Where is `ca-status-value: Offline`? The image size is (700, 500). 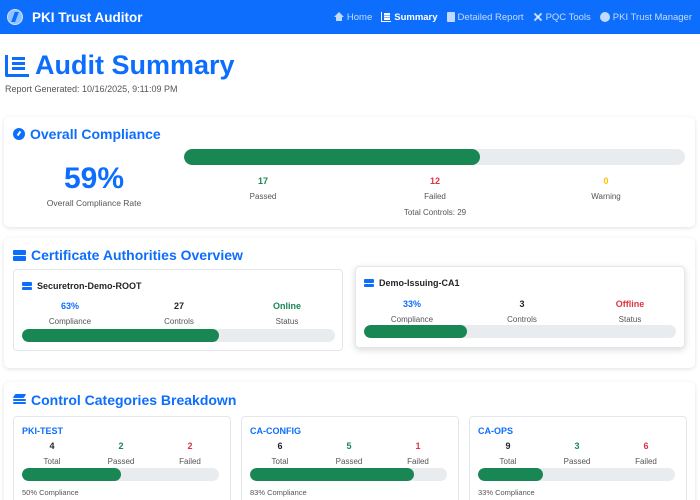
ca-status-value: Offline is located at coordinates (630, 304).